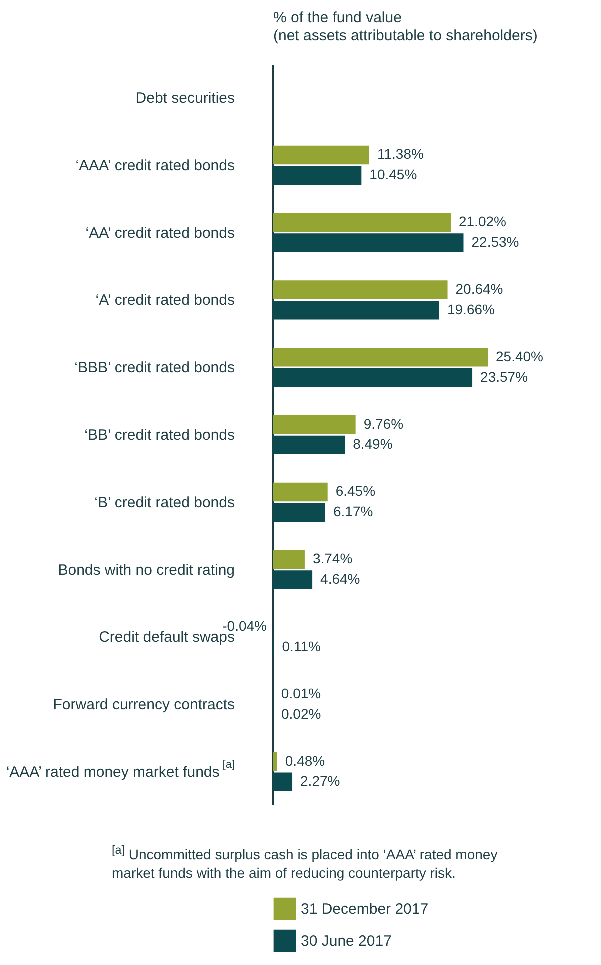  What do you see at coordinates (305, 862) in the screenshot?
I see `text: $^{[a]}$ Uncommitted surplus cash is placed into ‘AAA’ rated money market funds with the aim of reducing counterparty risk.` at bounding box center [305, 862].